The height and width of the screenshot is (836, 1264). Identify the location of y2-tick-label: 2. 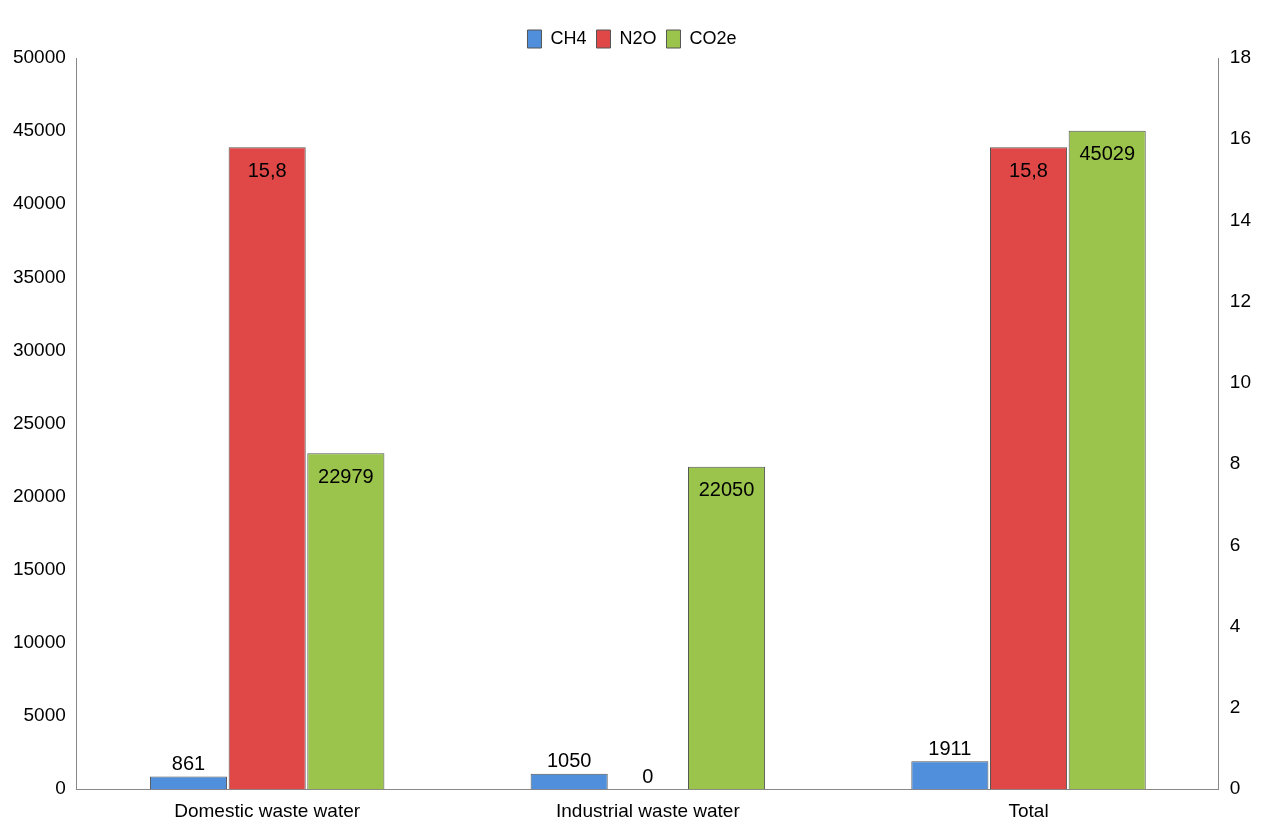
(1235, 707).